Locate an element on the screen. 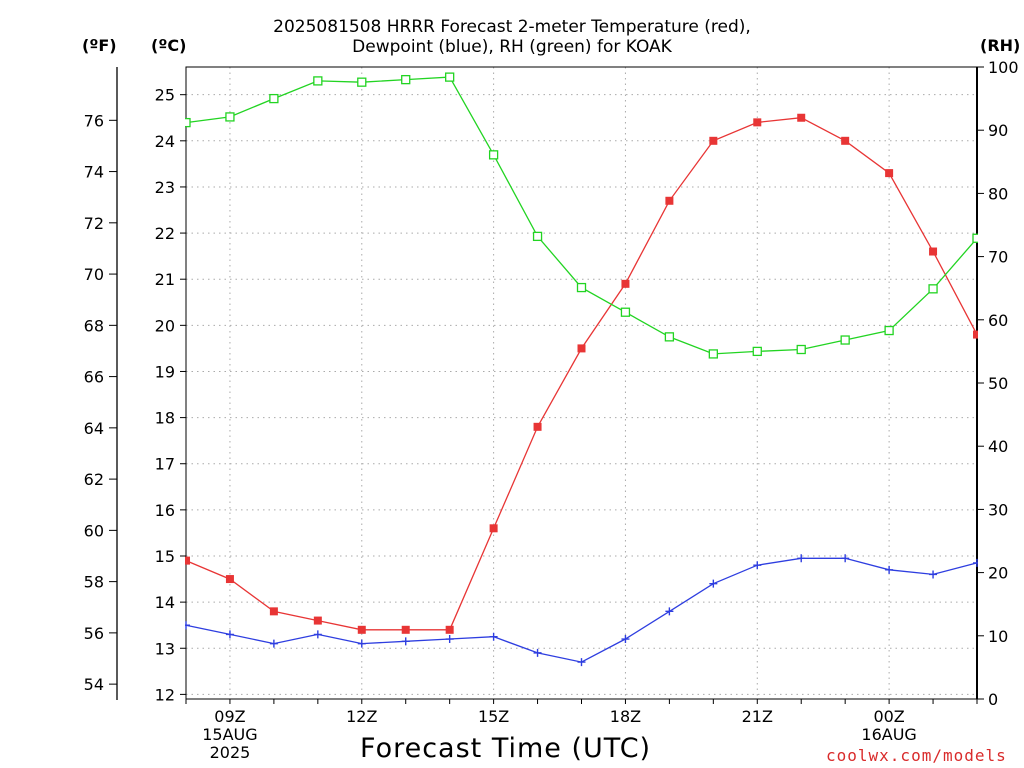  x-tick-label: 2025 is located at coordinates (230, 752).